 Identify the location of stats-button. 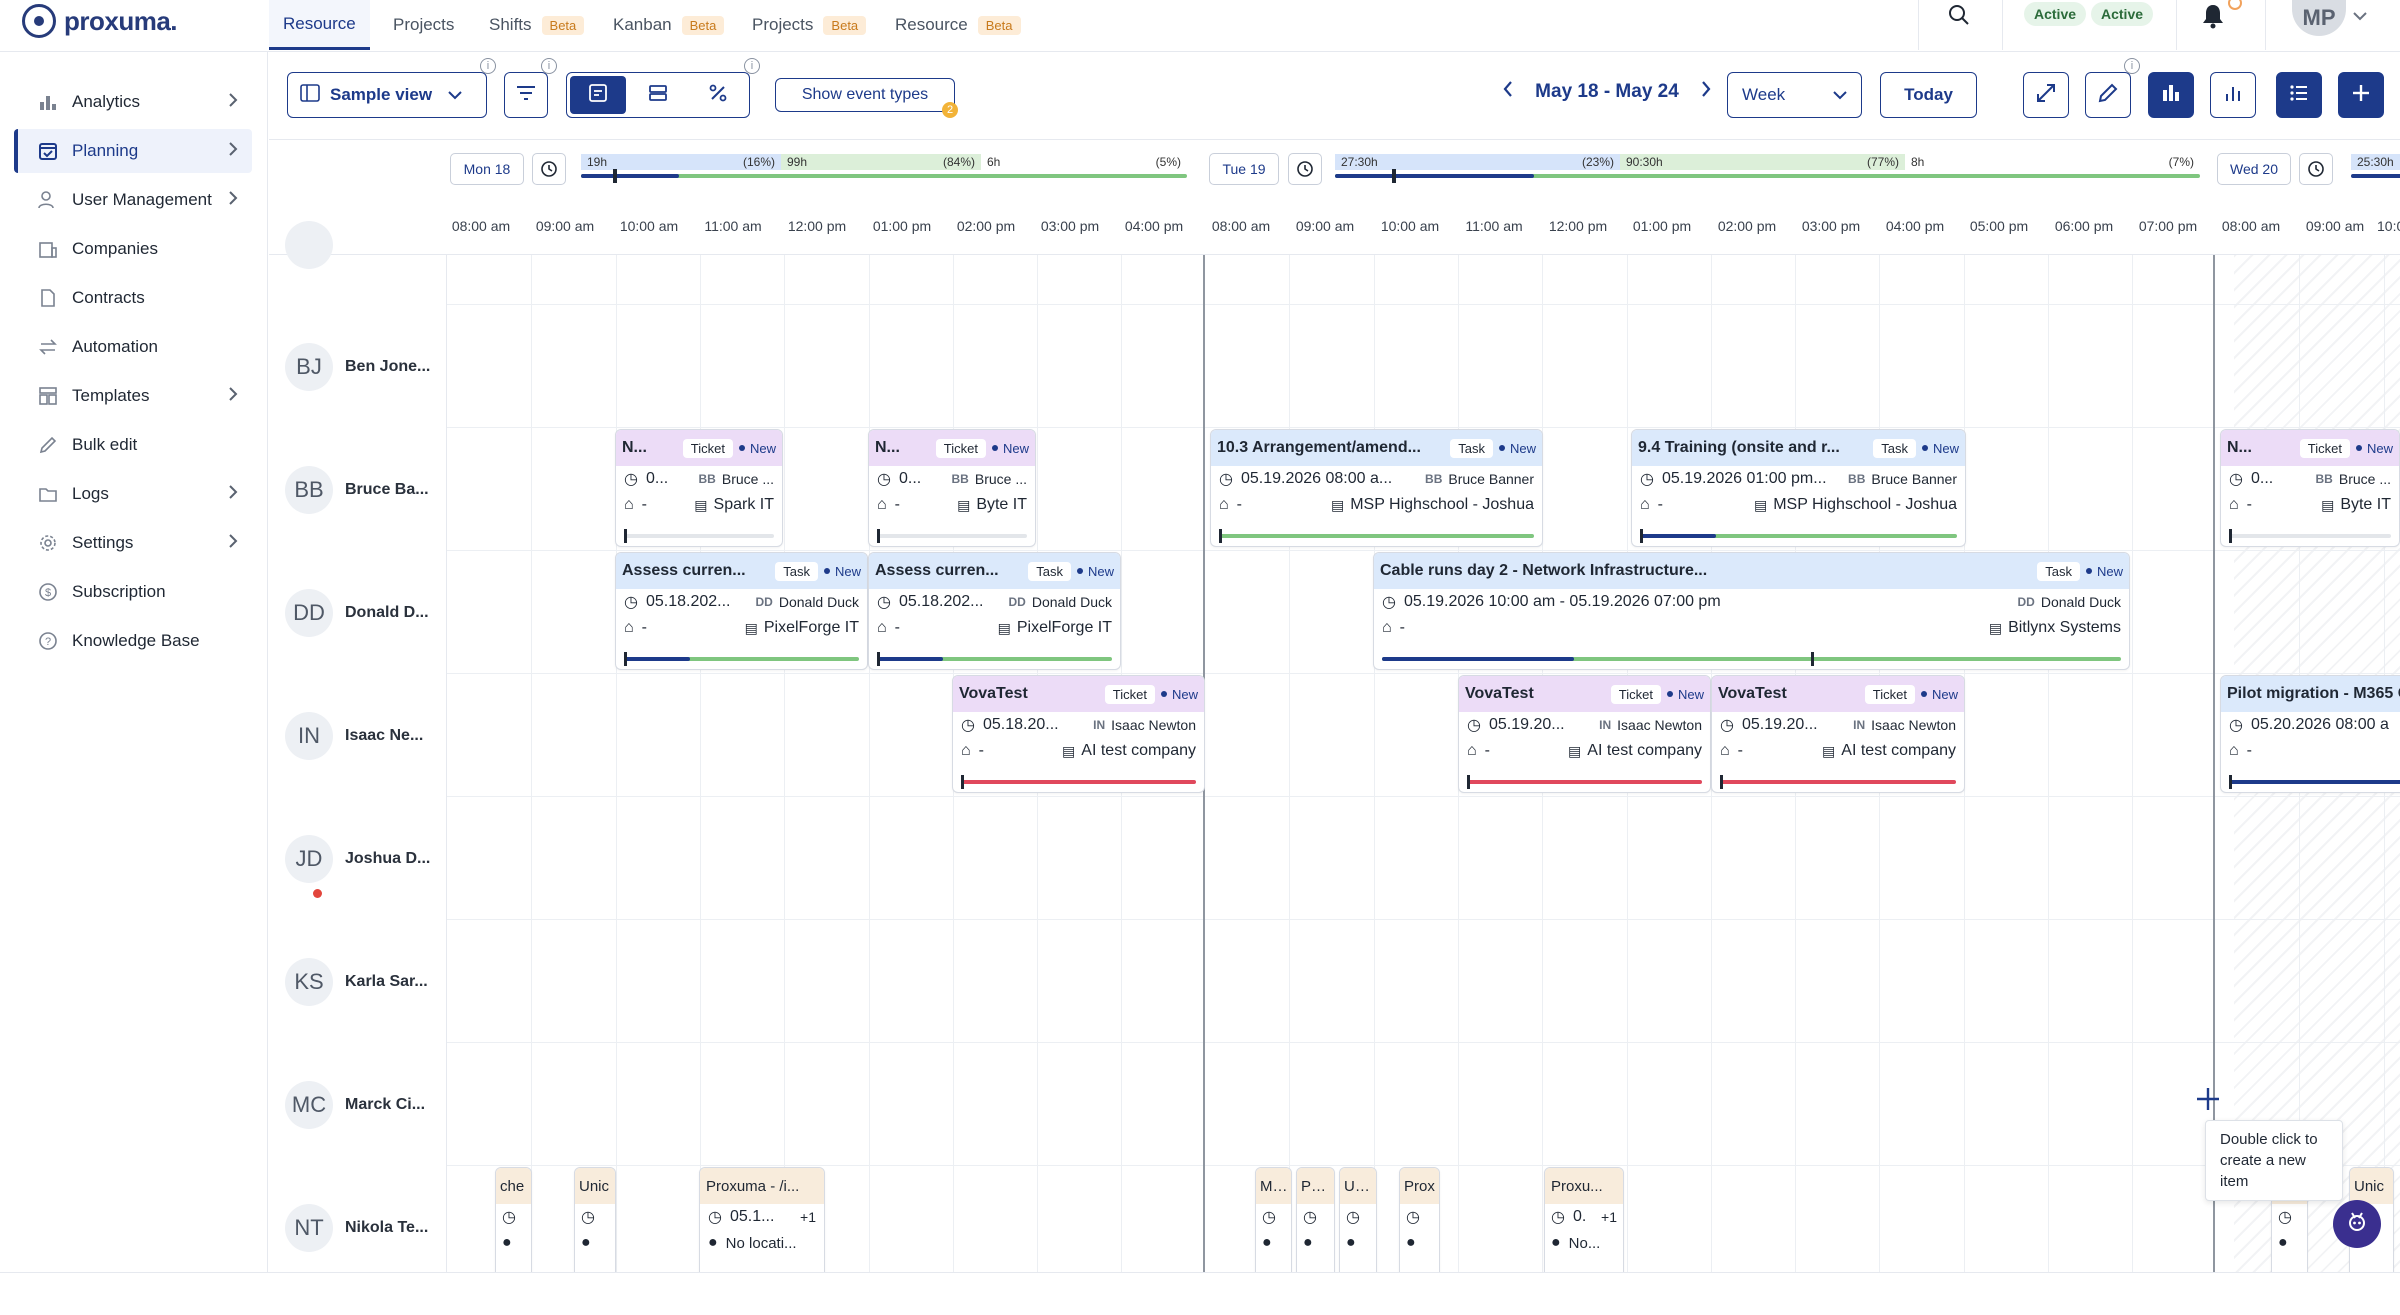
(2233, 95).